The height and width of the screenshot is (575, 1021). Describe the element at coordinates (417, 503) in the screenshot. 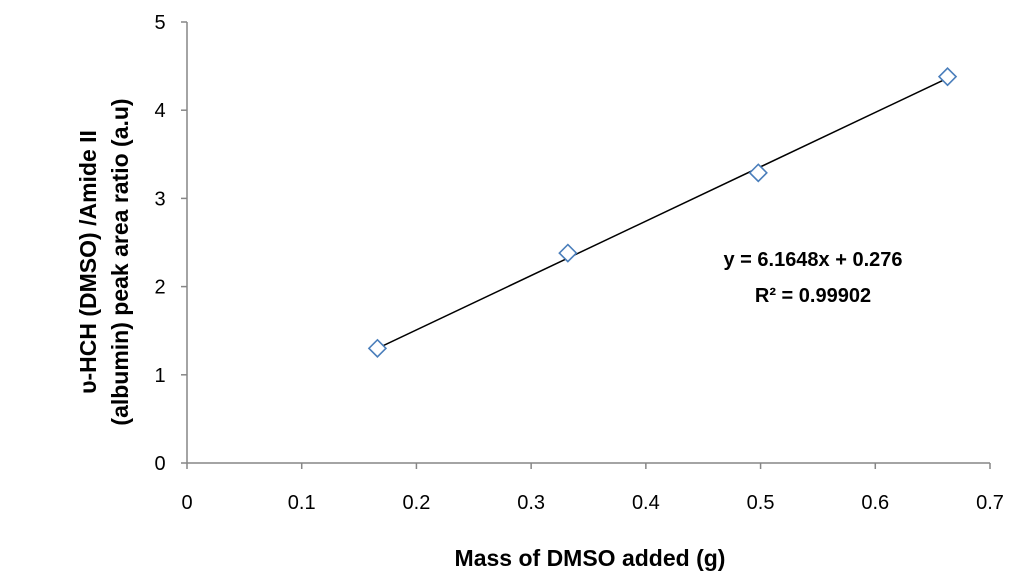

I see `x-tick-label: 0.2` at that location.